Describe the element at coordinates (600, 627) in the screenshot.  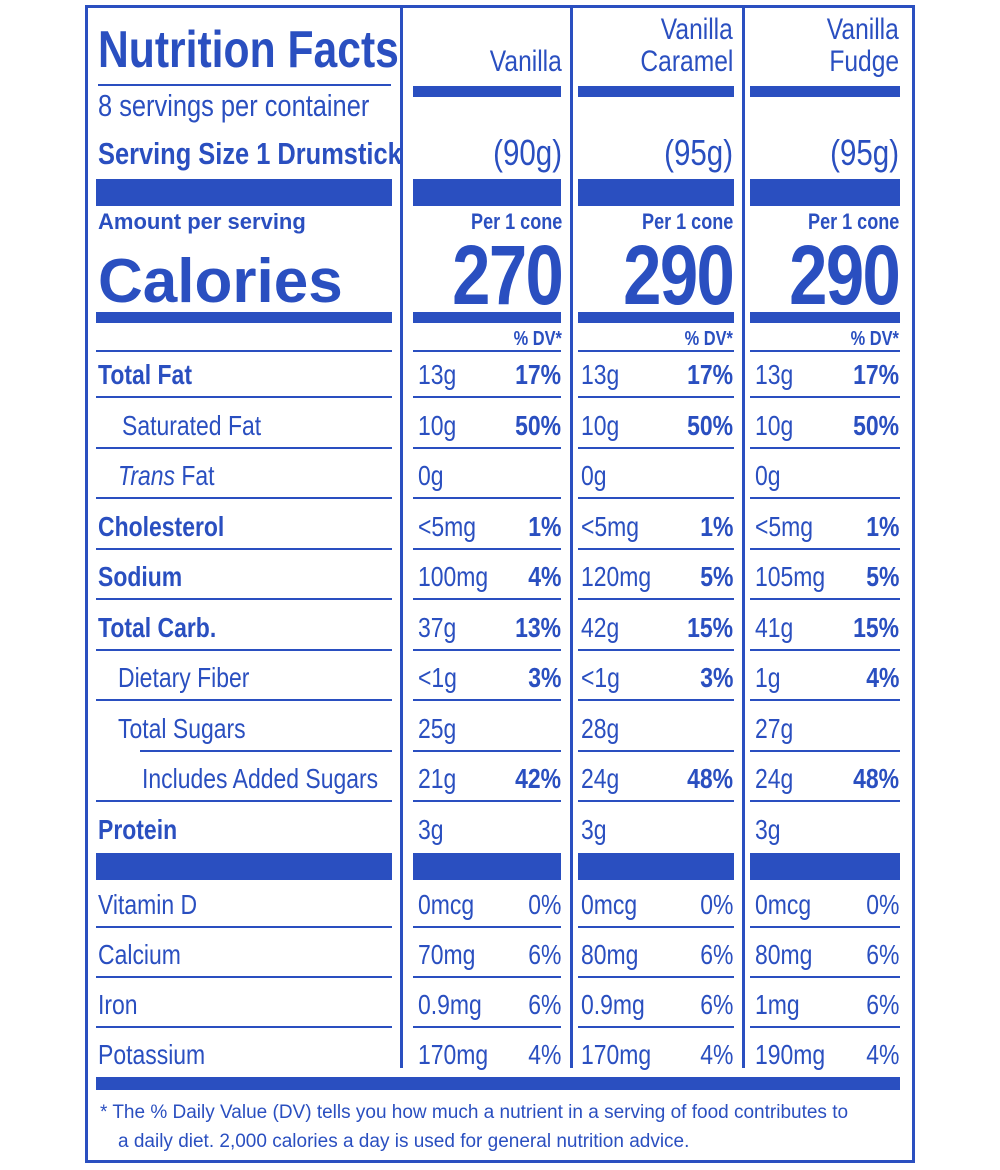
I see `nutrient-amount: 42g` at that location.